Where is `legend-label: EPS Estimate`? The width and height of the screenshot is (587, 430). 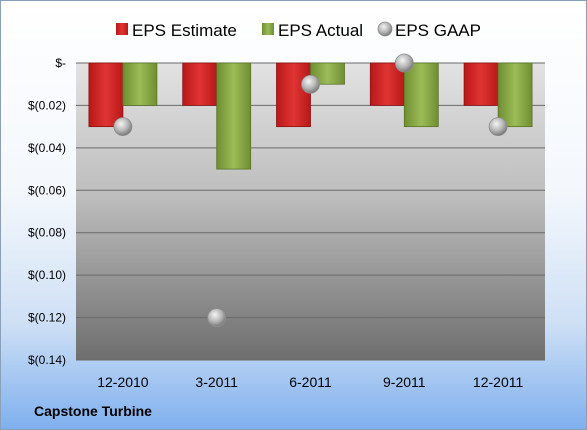
legend-label: EPS Estimate is located at coordinates (184, 30).